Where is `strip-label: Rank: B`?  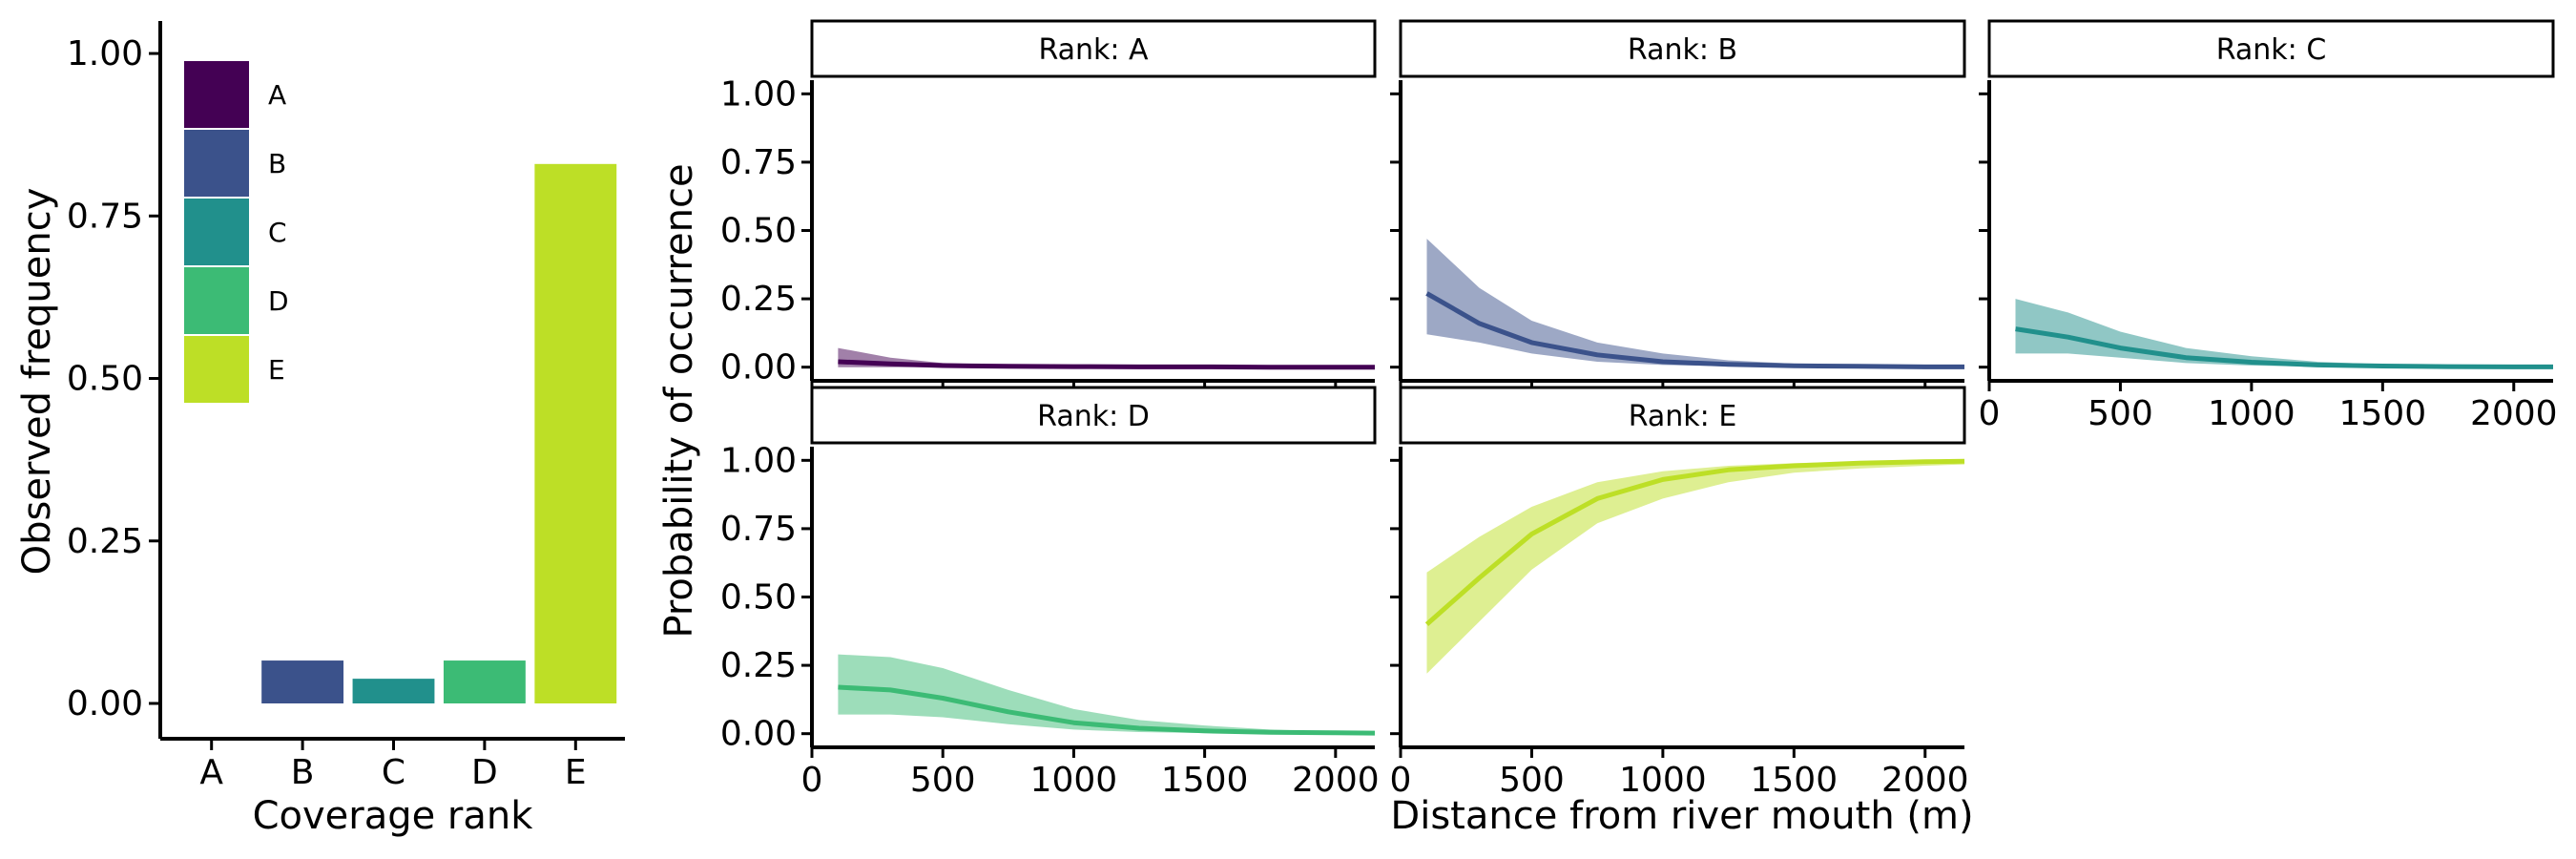 strip-label: Rank: B is located at coordinates (1682, 50).